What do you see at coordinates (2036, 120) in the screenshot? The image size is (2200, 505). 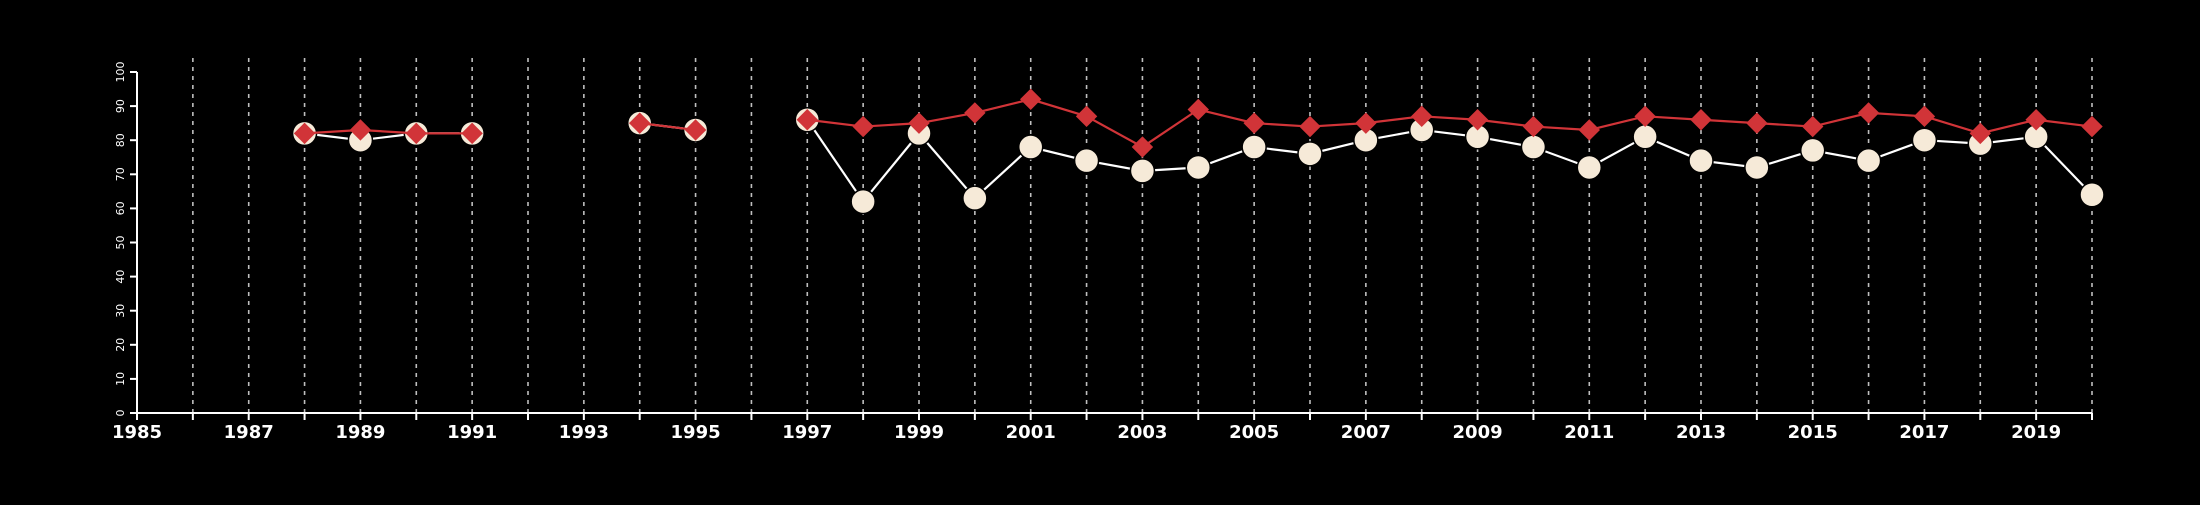 I see `point-diamond-2019` at bounding box center [2036, 120].